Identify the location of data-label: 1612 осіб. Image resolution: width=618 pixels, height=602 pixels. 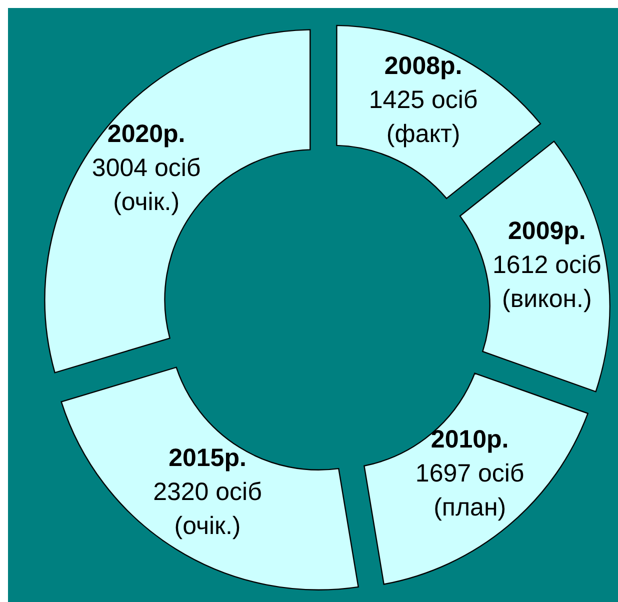
(547, 265).